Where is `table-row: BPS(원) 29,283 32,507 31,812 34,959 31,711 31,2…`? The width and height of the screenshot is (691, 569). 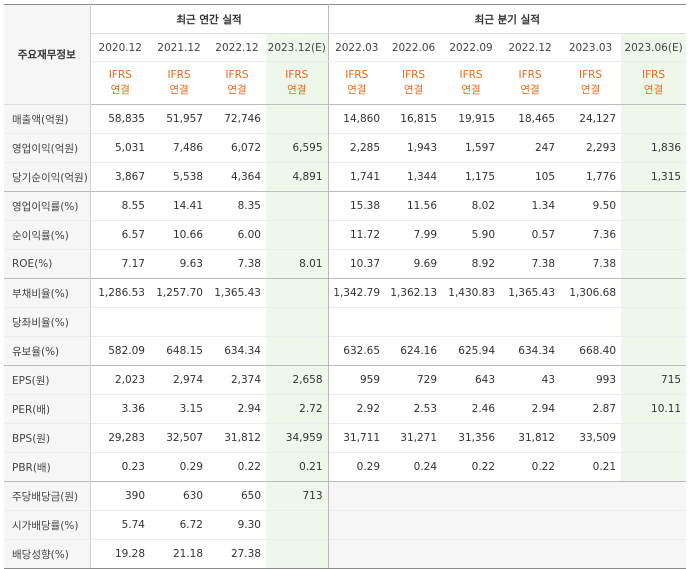
table-row: BPS(원) 29,283 32,507 31,812 34,959 31,711 31,2… is located at coordinates (345, 438).